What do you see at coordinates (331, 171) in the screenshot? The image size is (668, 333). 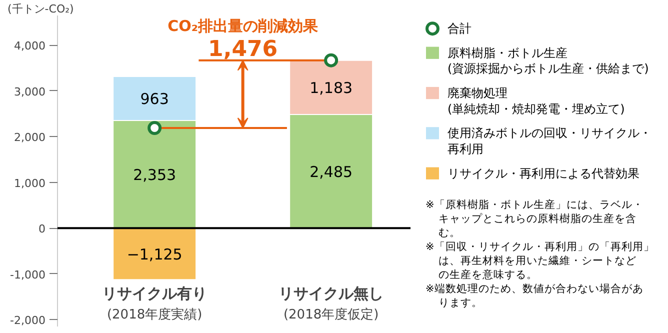 I see `data-label: 2,485` at bounding box center [331, 171].